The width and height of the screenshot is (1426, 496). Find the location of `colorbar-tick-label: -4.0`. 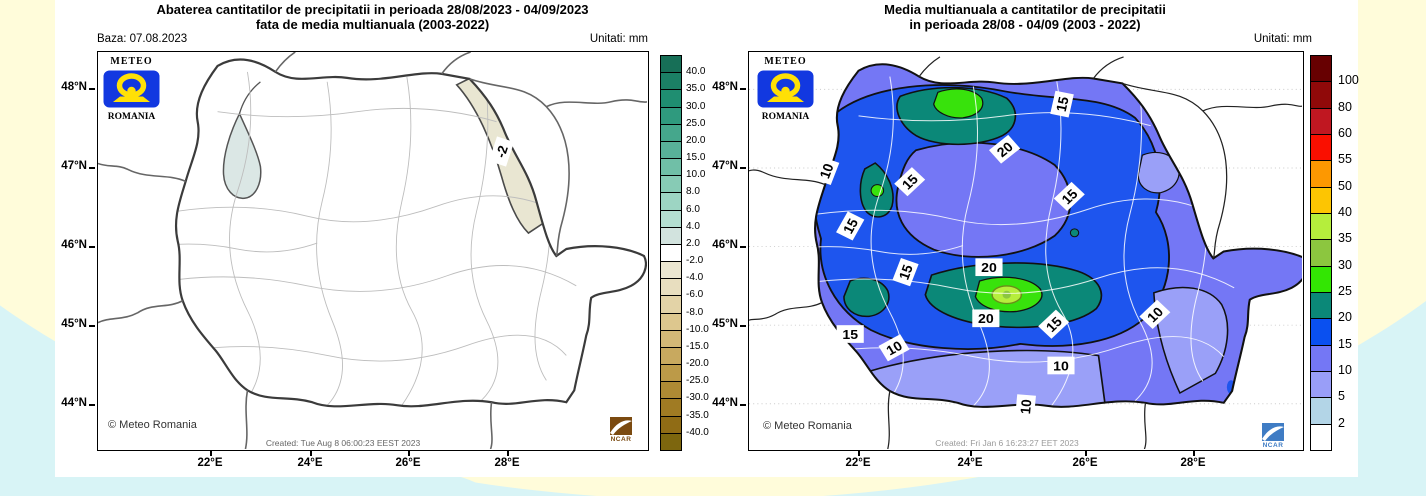

colorbar-tick-label: -4.0 is located at coordinates (695, 278).